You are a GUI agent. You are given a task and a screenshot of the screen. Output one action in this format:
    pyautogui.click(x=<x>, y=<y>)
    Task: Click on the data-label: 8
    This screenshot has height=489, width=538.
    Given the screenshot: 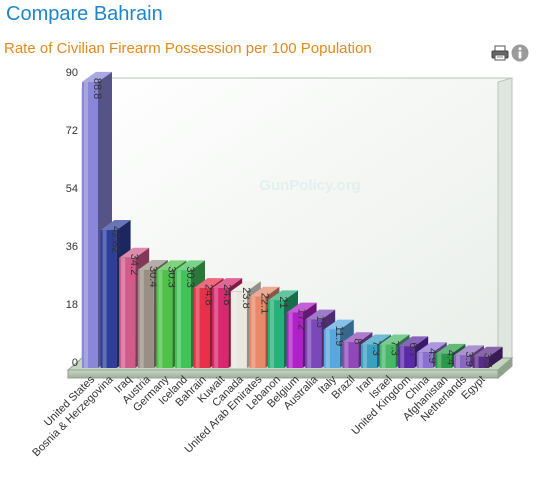 What is the action you would take?
    pyautogui.click(x=357, y=341)
    